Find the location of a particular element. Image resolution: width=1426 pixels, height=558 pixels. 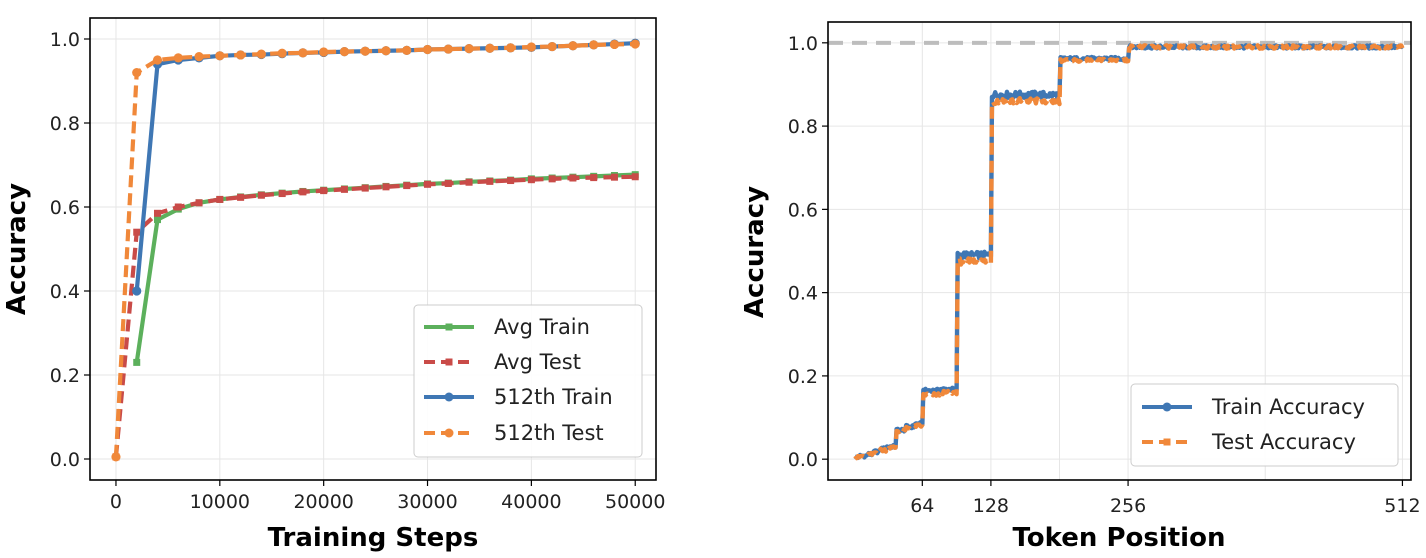

legend-avg-train-label: Avg Train is located at coordinates (542, 327).